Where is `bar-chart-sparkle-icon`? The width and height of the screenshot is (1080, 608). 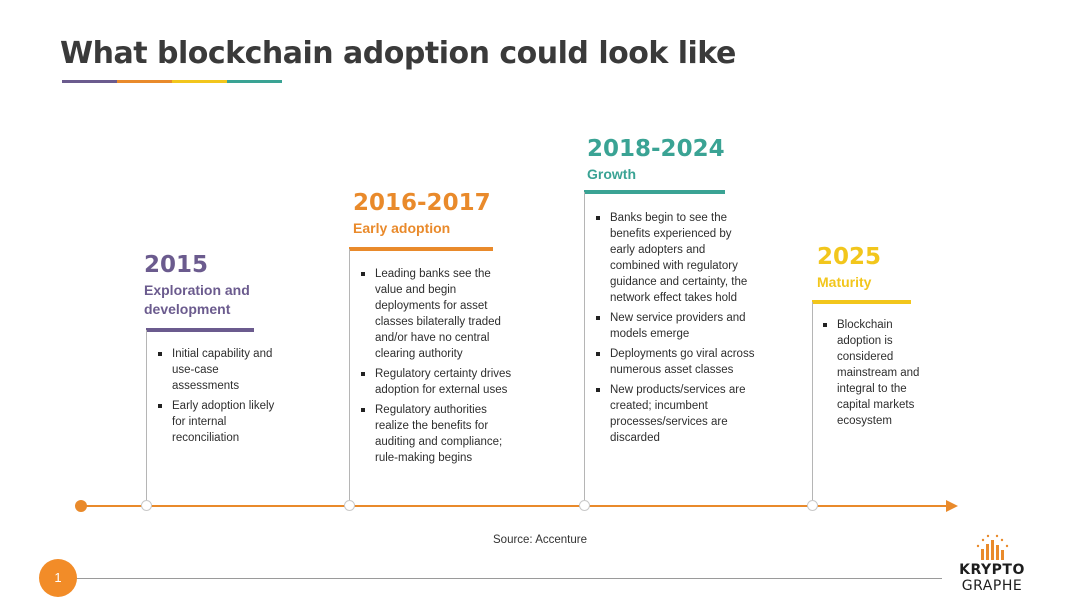 bar-chart-sparkle-icon is located at coordinates (992, 547).